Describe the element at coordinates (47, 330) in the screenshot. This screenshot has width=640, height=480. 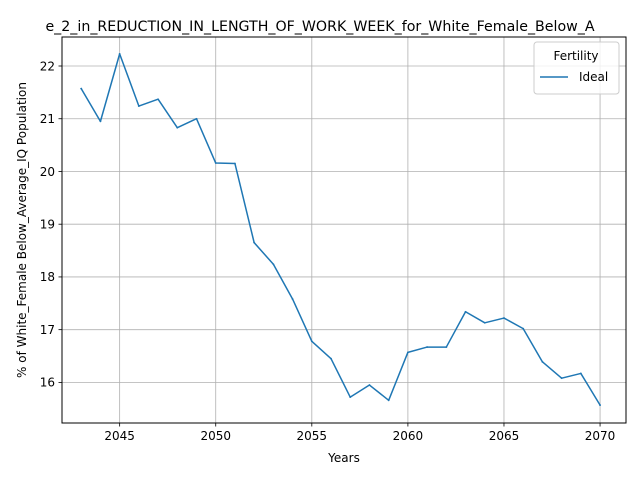
I see `y-tick-label: 17` at that location.